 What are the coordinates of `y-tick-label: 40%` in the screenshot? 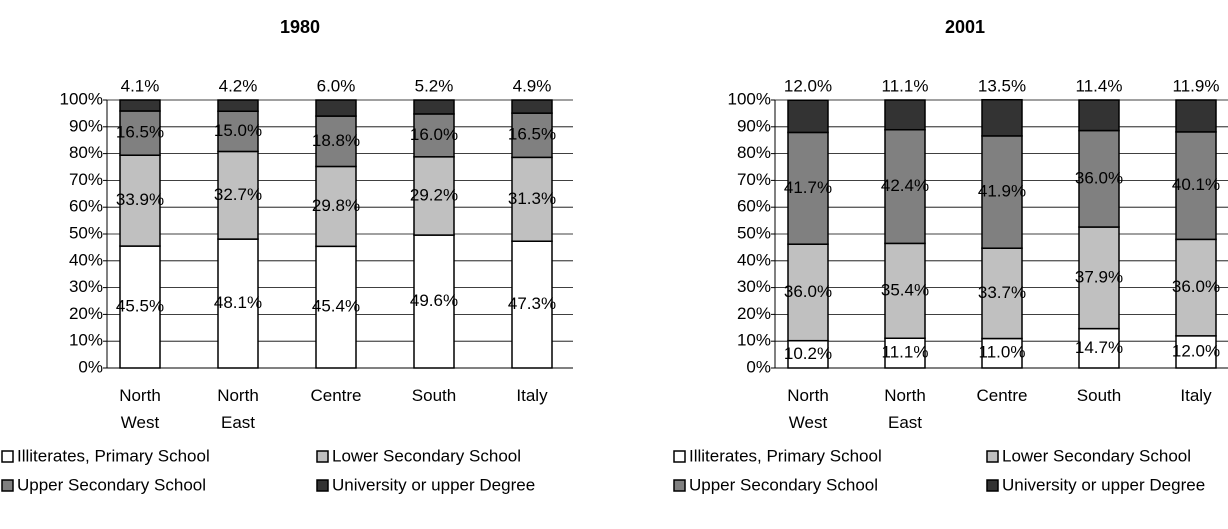 It's located at (754, 259).